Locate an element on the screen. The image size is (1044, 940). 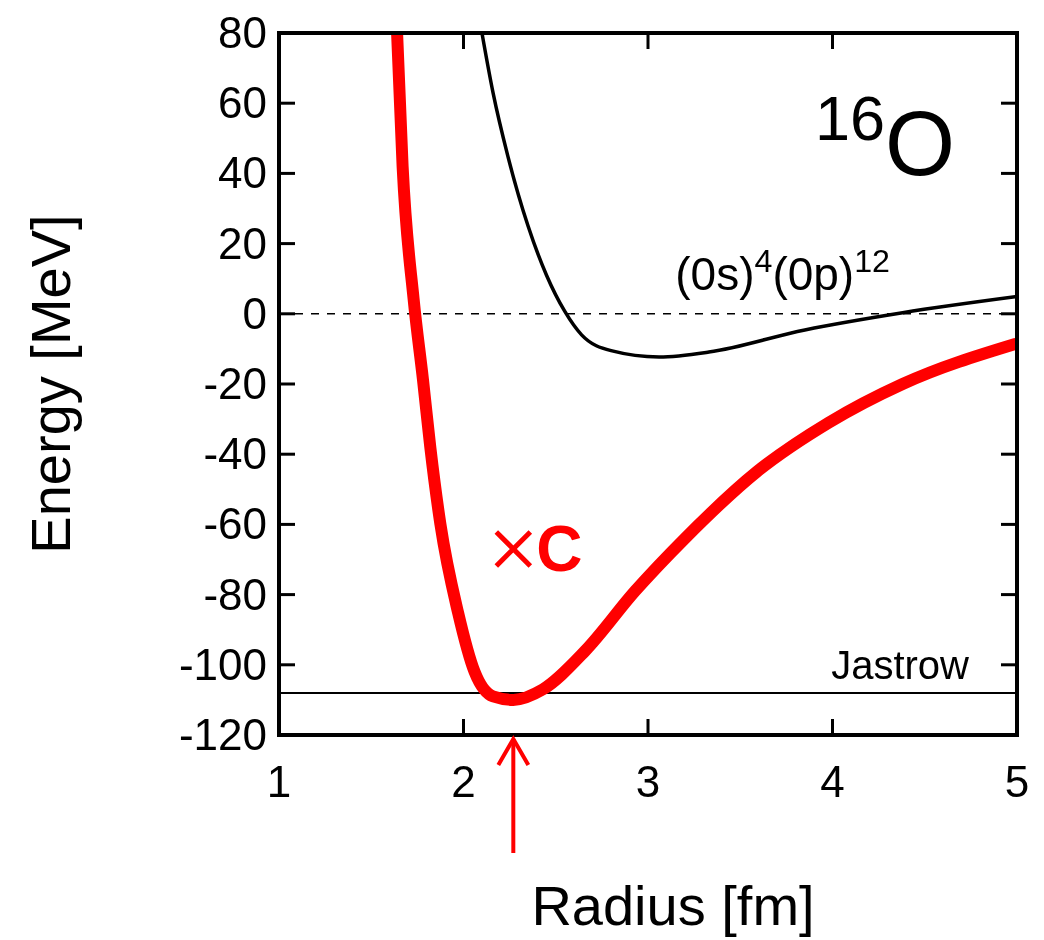
series-label: C is located at coordinates (559, 548).